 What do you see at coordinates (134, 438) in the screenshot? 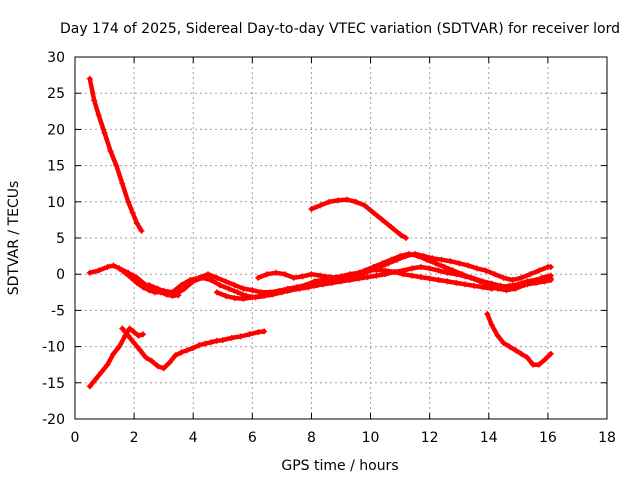
I see `x-tick-label: 2` at bounding box center [134, 438].